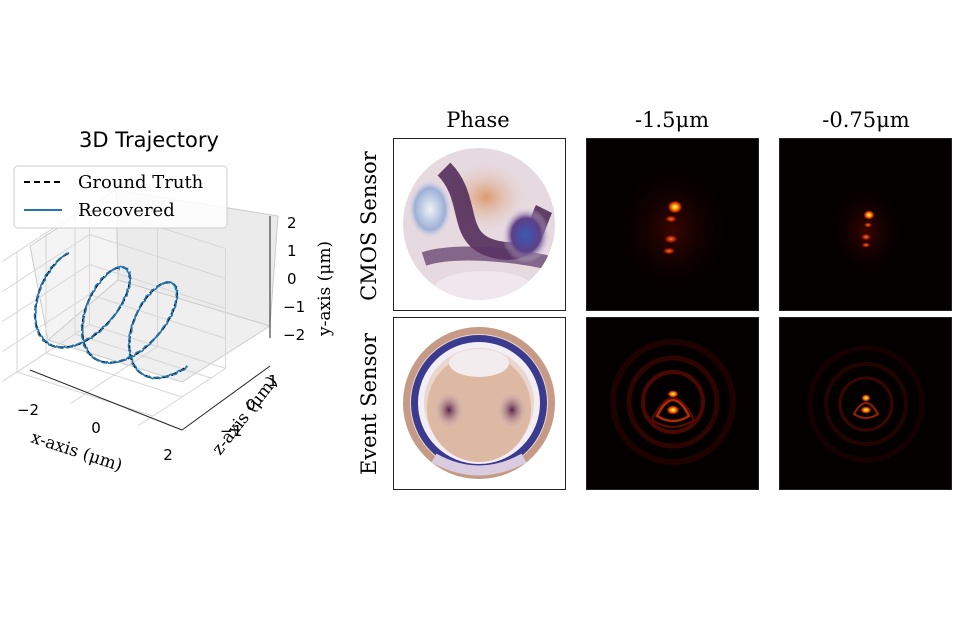 The height and width of the screenshot is (623, 960). I want to click on y-tick-label: 0, so click(292, 279).